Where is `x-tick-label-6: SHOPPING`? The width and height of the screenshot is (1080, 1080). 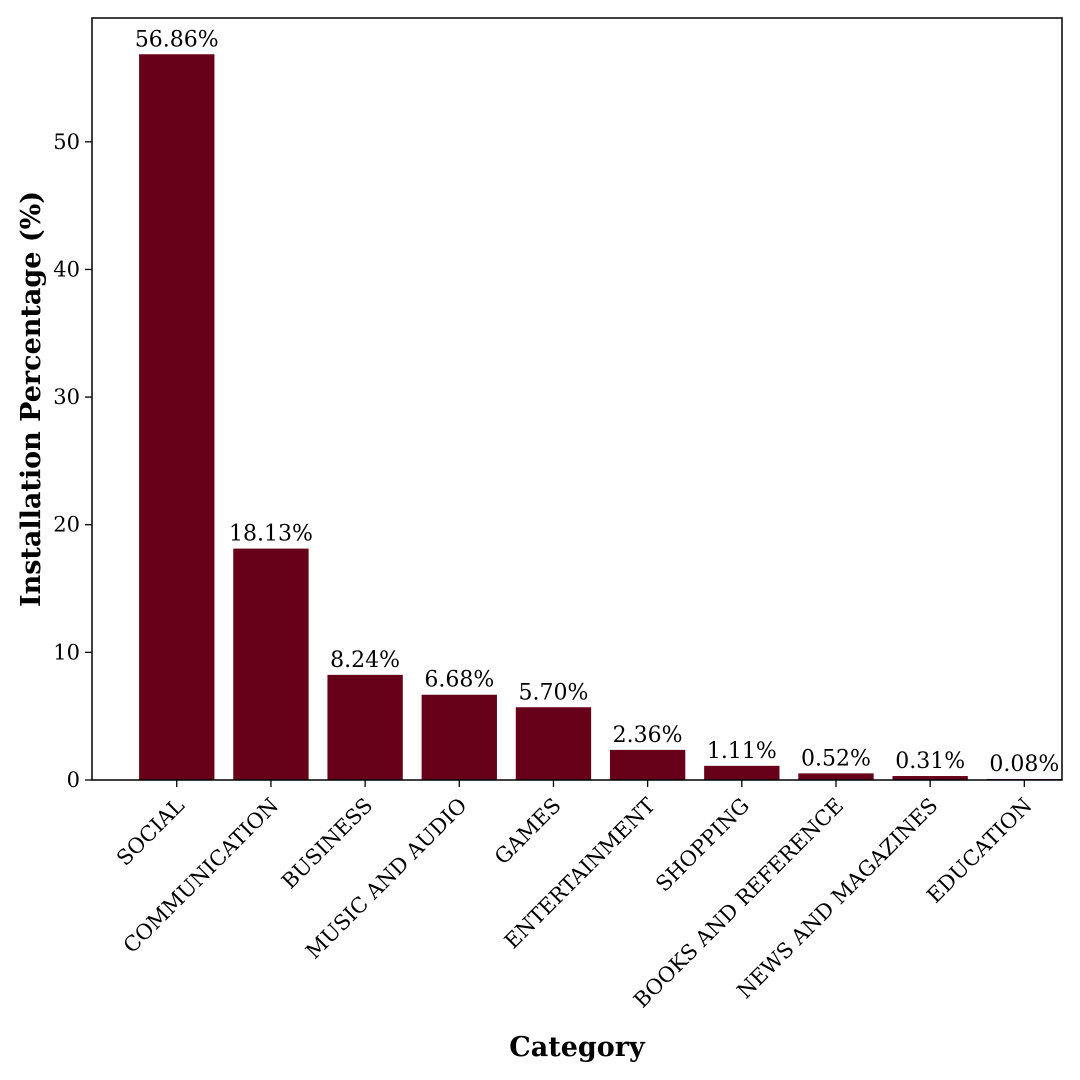
x-tick-label-6: SHOPPING is located at coordinates (702, 844).